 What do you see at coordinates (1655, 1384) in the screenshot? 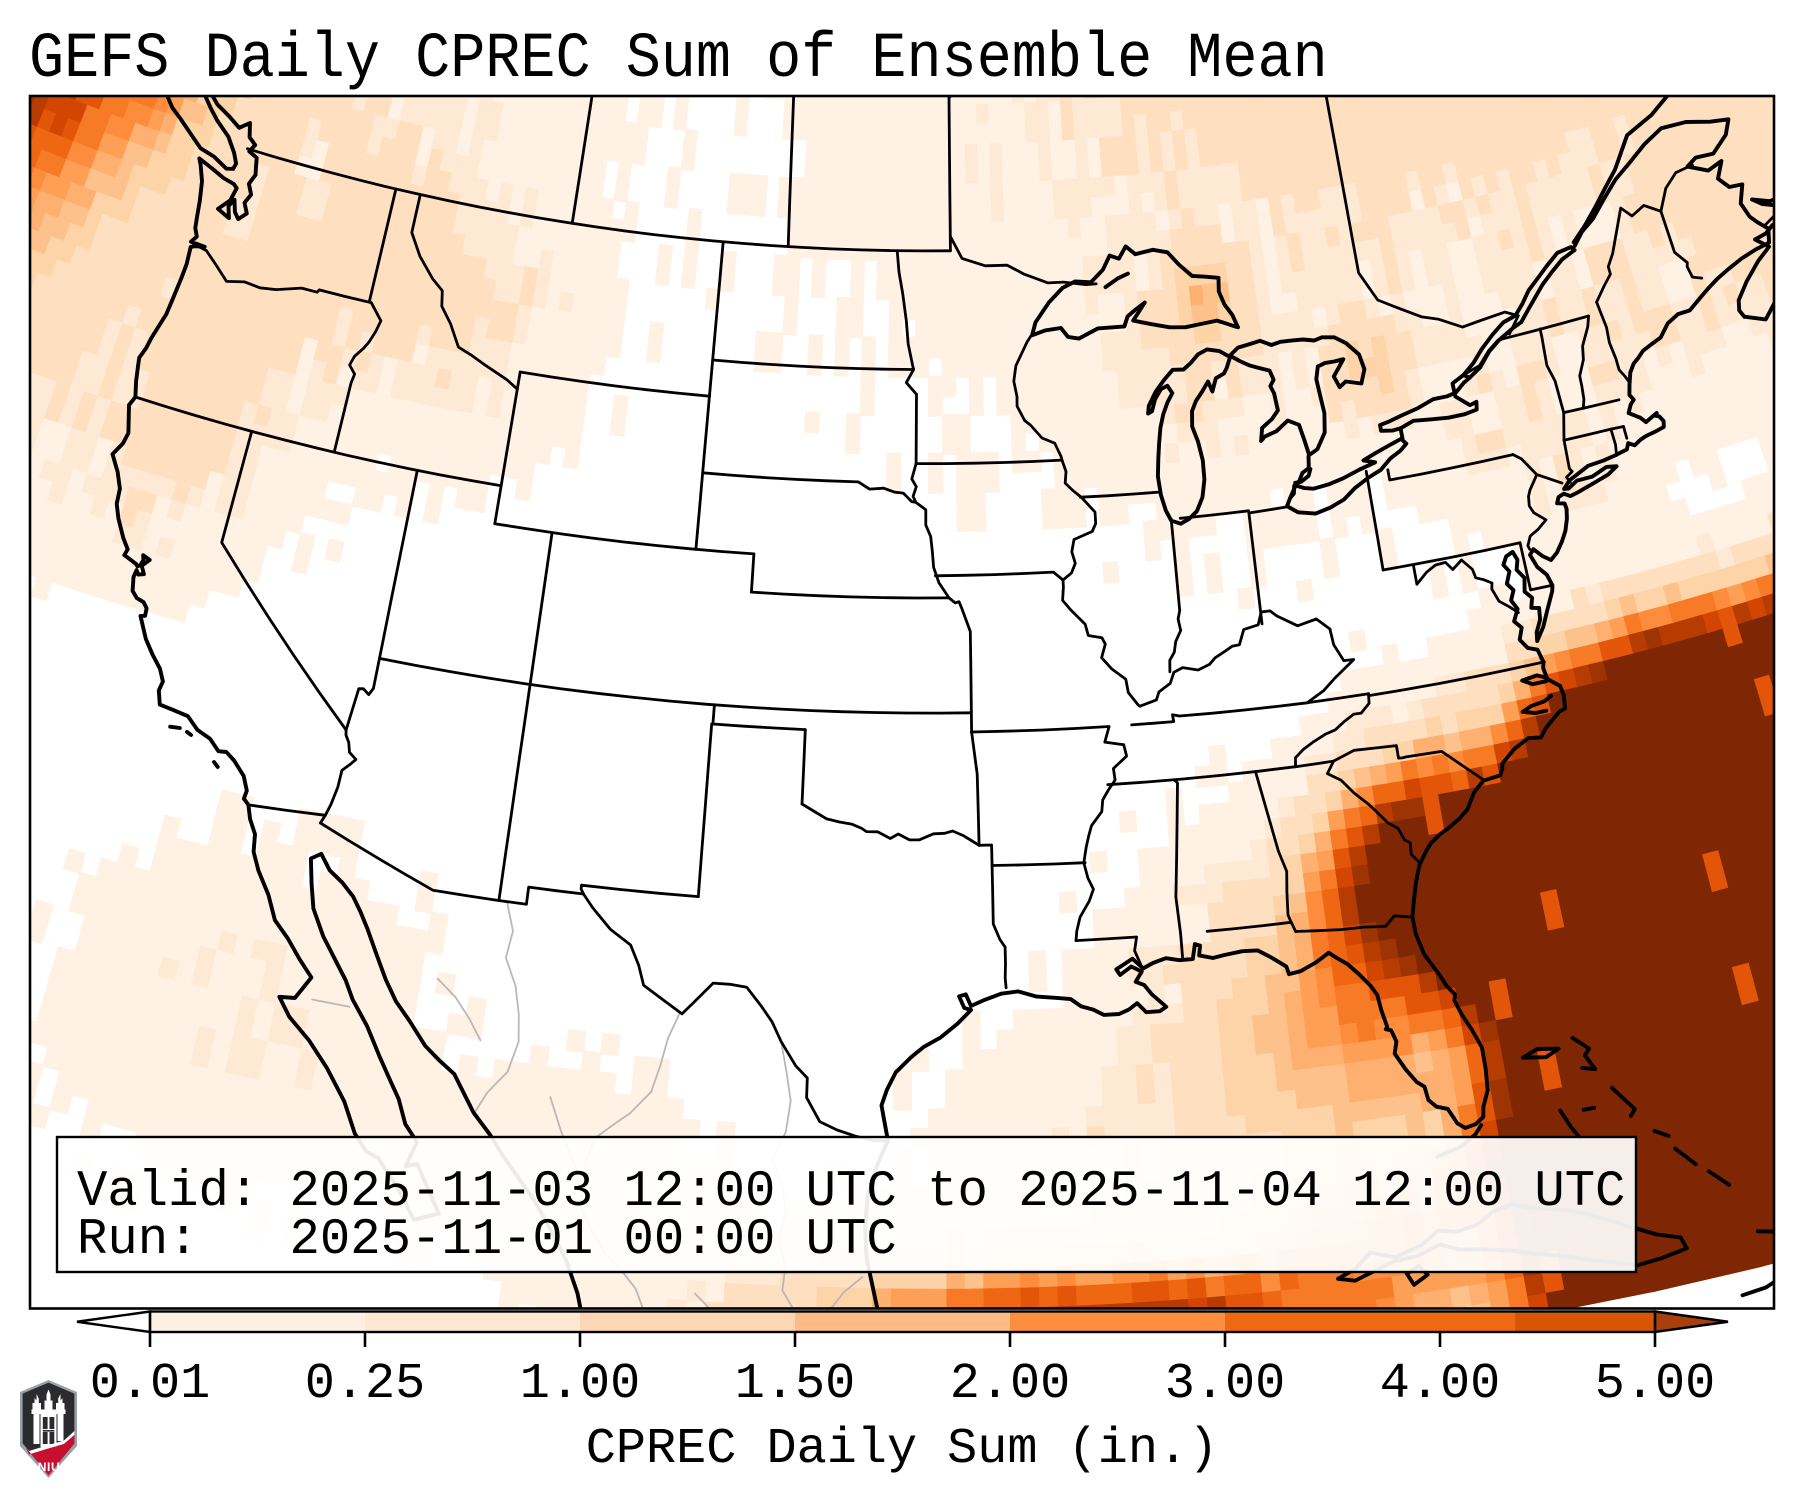
I see `svg-text: 5.00` at bounding box center [1655, 1384].